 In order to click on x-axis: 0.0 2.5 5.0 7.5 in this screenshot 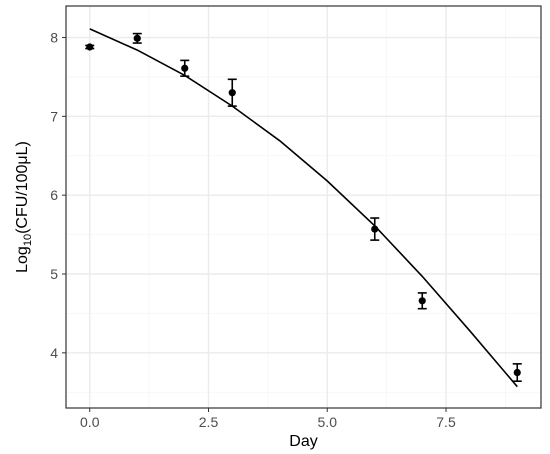, I will do `click(268, 419)`.